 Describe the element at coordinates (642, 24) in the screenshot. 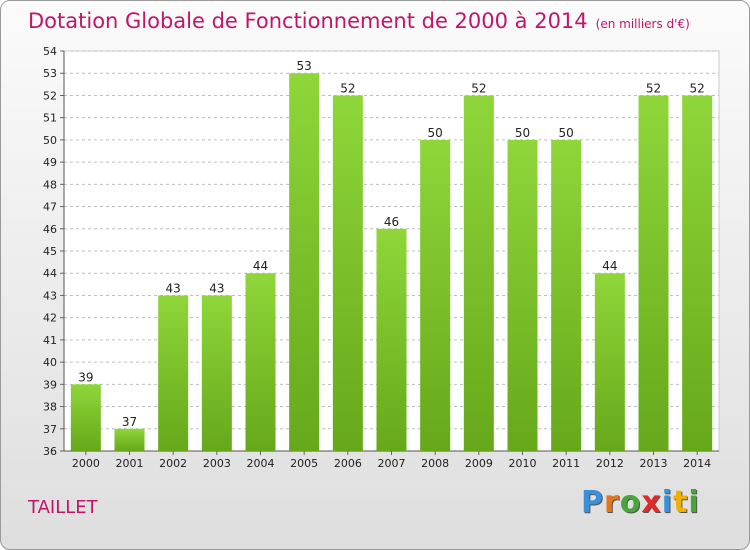

I see `unit-note: (en milliers d'€)` at that location.